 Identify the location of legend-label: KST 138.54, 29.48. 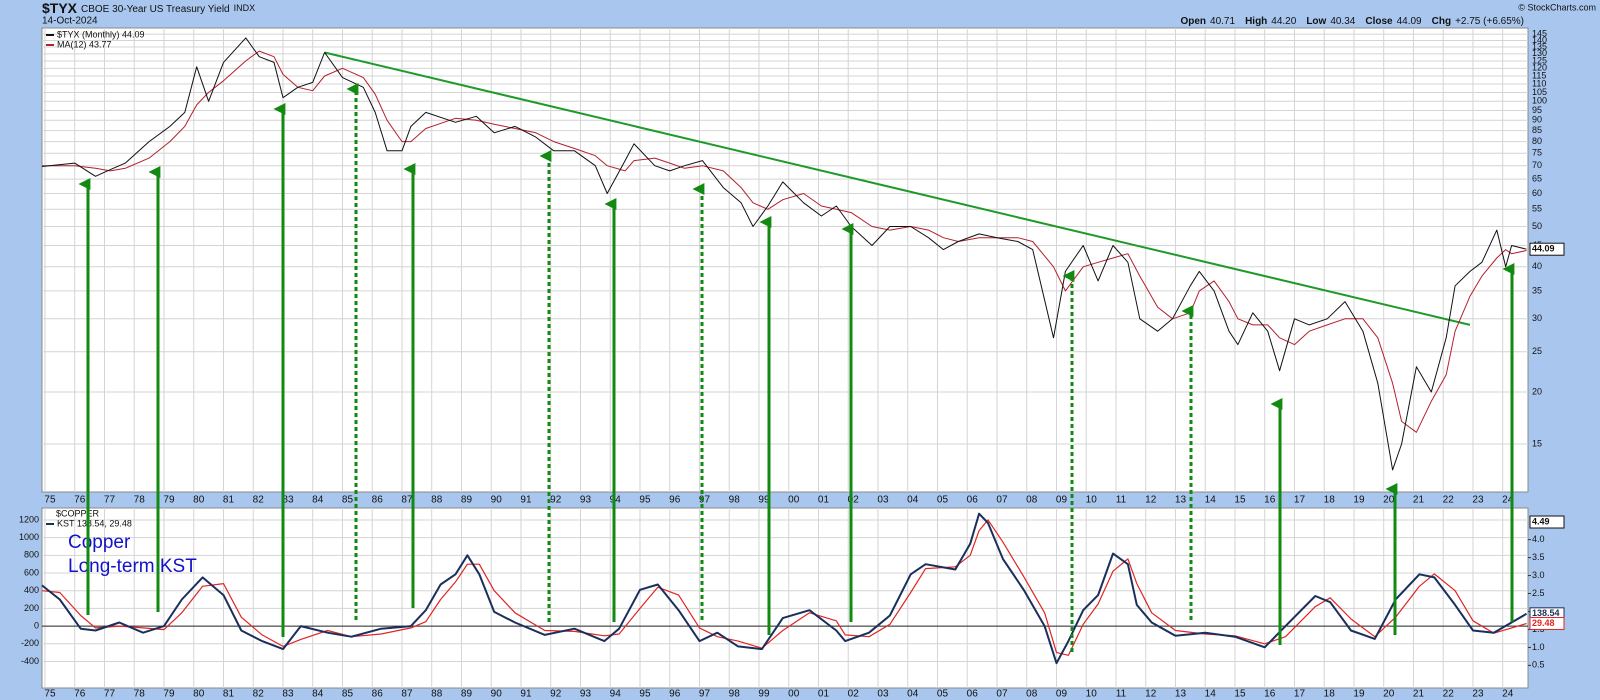
(94, 523).